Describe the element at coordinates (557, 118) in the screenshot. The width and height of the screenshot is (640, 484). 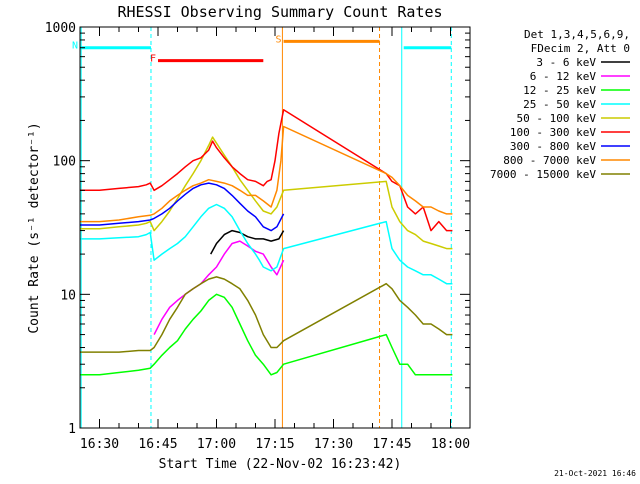
I see `legend-label-4: 50 - 100 keV` at that location.